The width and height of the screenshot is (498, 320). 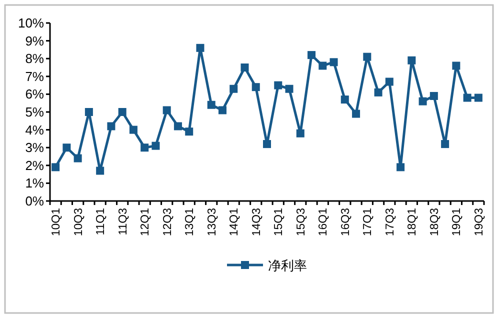 I want to click on y-tick-label: 7%, so click(x=34, y=76).